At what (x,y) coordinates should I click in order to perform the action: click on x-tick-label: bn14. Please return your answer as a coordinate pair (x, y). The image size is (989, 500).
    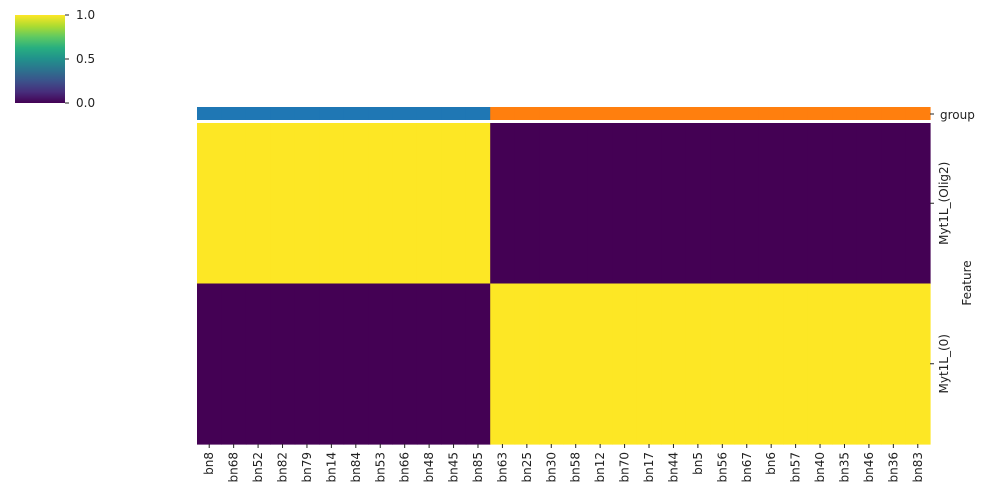
    Looking at the image, I should click on (331, 467).